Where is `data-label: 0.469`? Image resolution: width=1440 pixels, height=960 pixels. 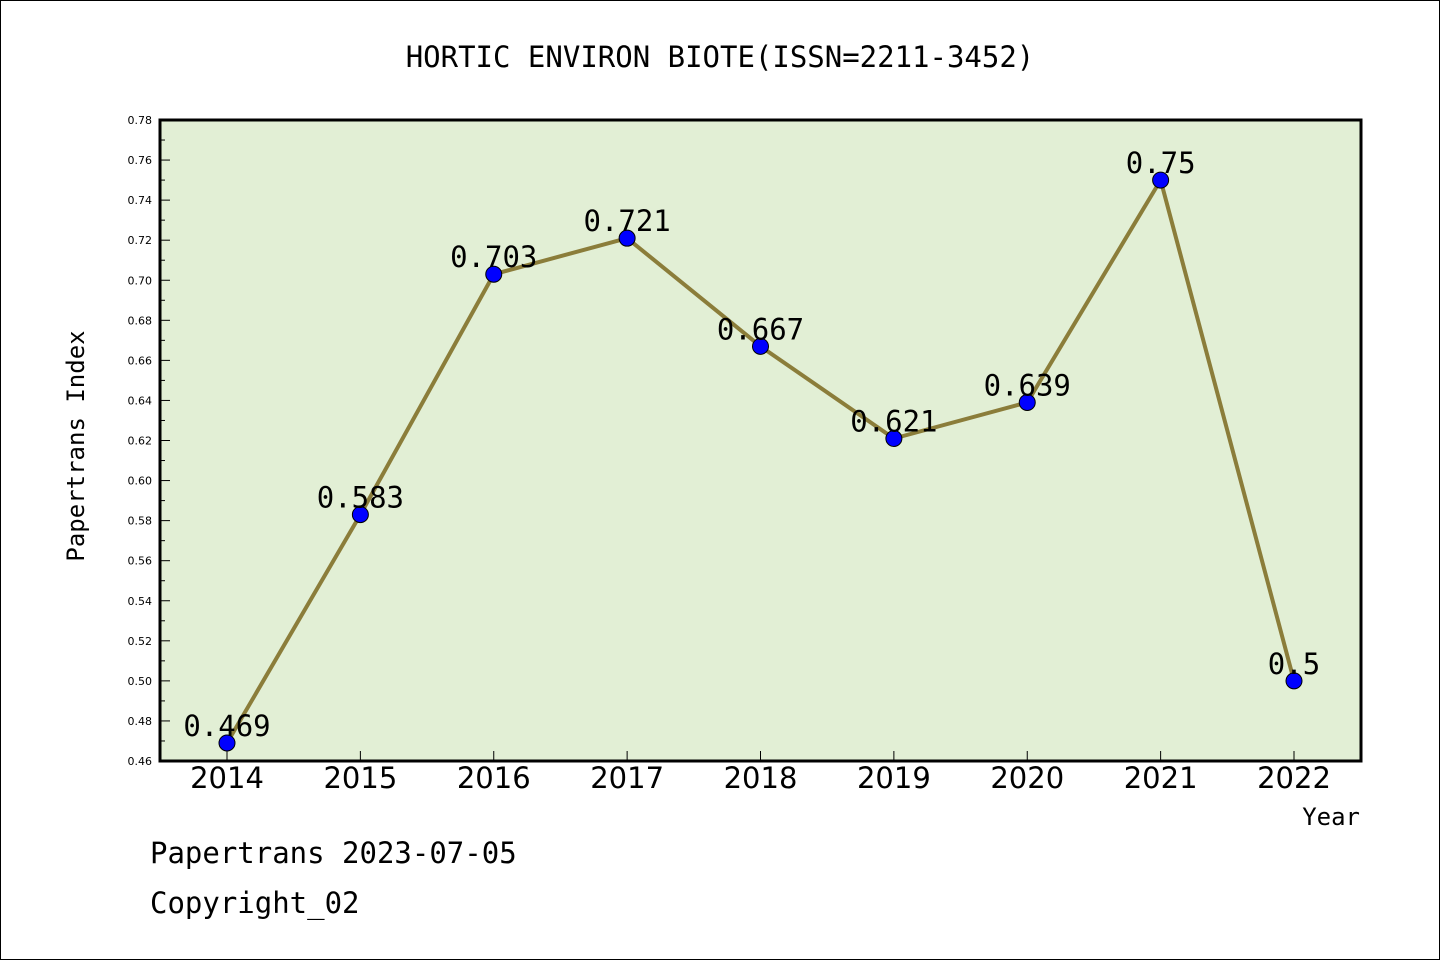
data-label: 0.469 is located at coordinates (226, 726).